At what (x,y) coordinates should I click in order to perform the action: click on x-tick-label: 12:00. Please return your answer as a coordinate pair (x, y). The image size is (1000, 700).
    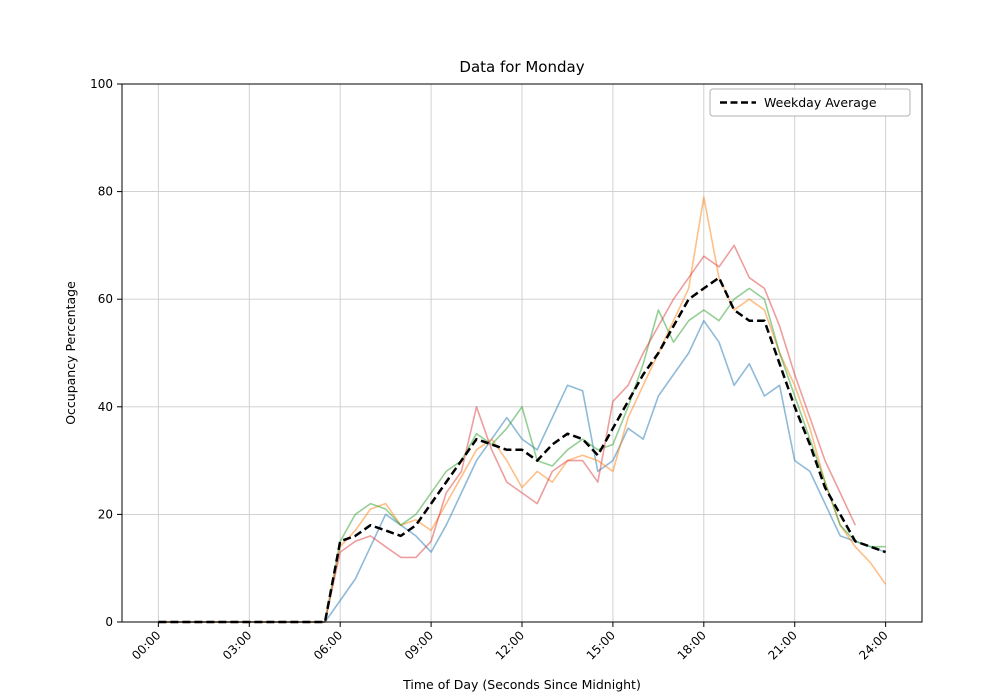
    Looking at the image, I should click on (510, 645).